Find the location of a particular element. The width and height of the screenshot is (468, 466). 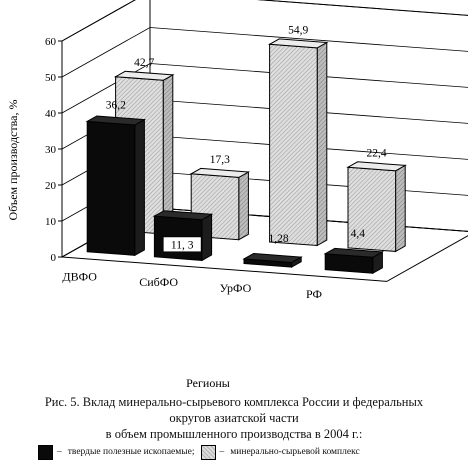

legend-dash-2: – is located at coordinates (222, 452).